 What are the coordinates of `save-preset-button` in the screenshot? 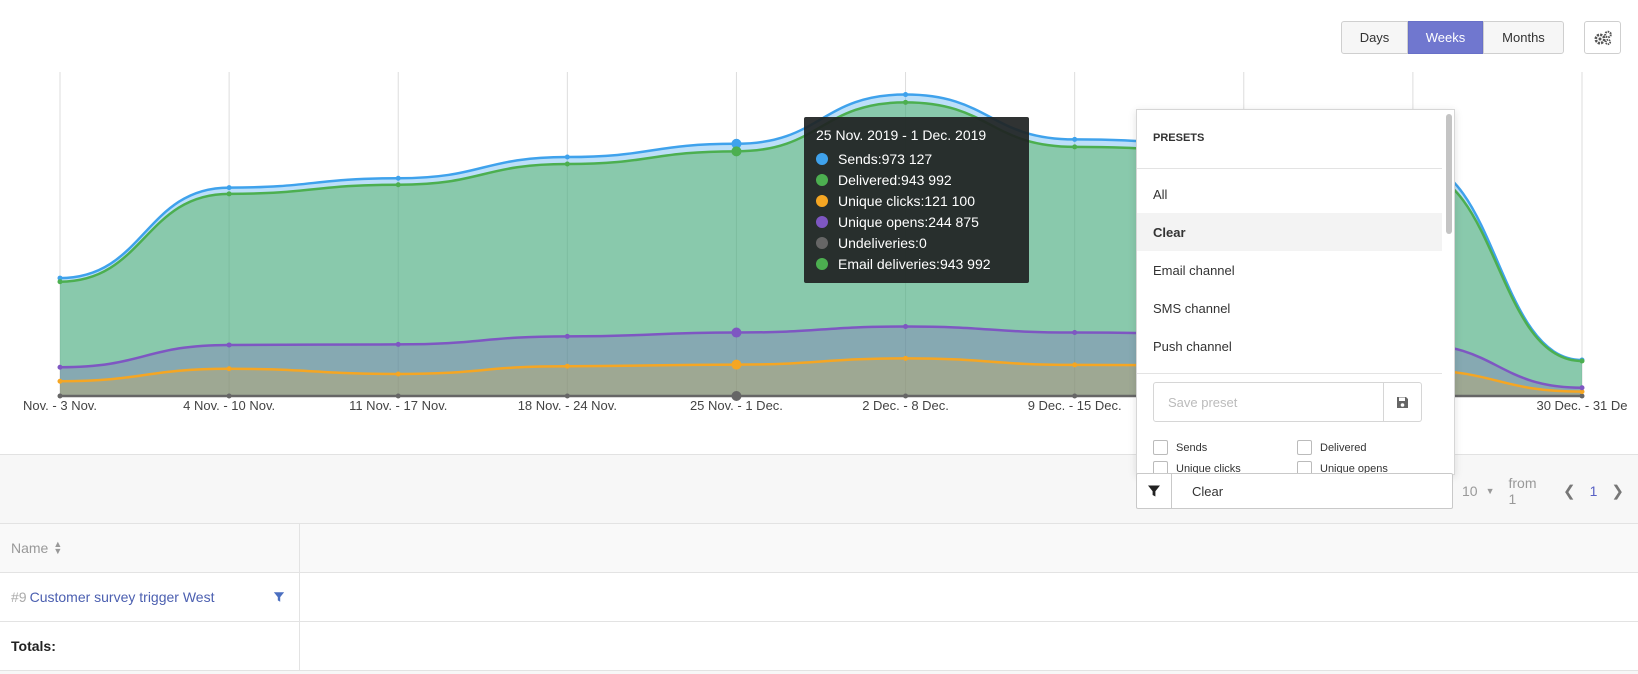 It's located at (1403, 402).